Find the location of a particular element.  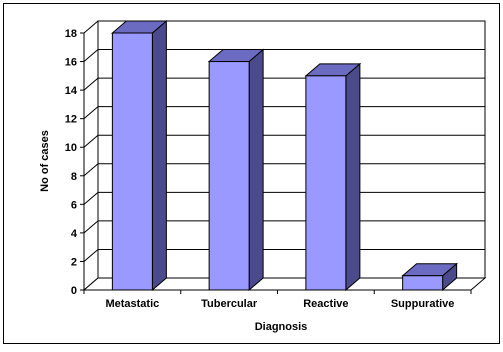

y-tick-label: 4 is located at coordinates (74, 234).